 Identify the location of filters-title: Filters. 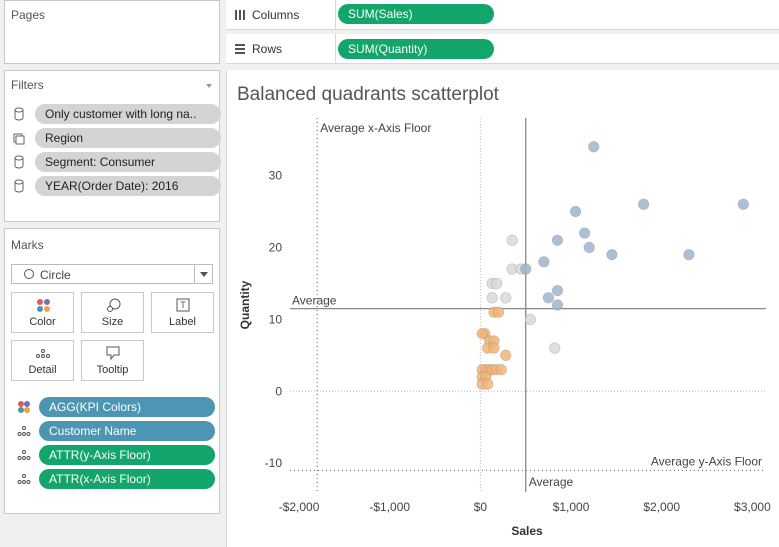
(27, 85).